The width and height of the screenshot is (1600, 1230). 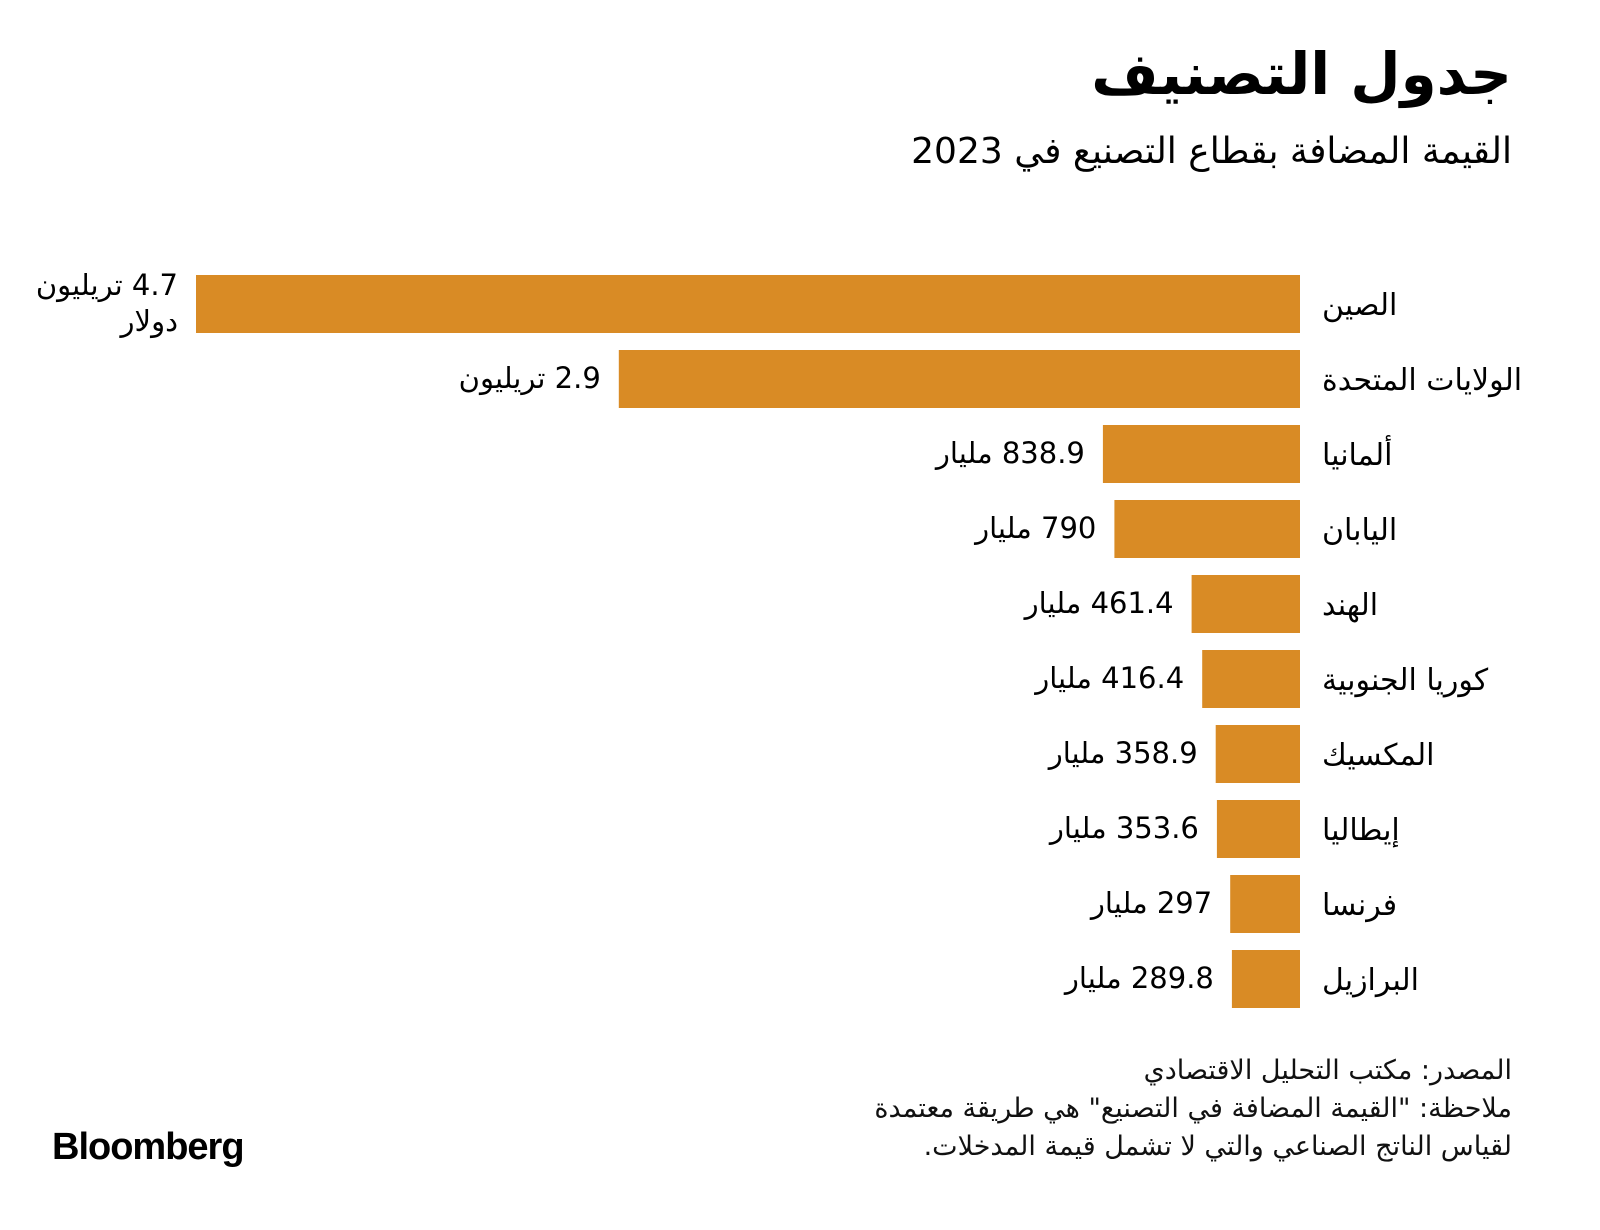 I want to click on category-label: فرنسا, so click(x=1359, y=905).